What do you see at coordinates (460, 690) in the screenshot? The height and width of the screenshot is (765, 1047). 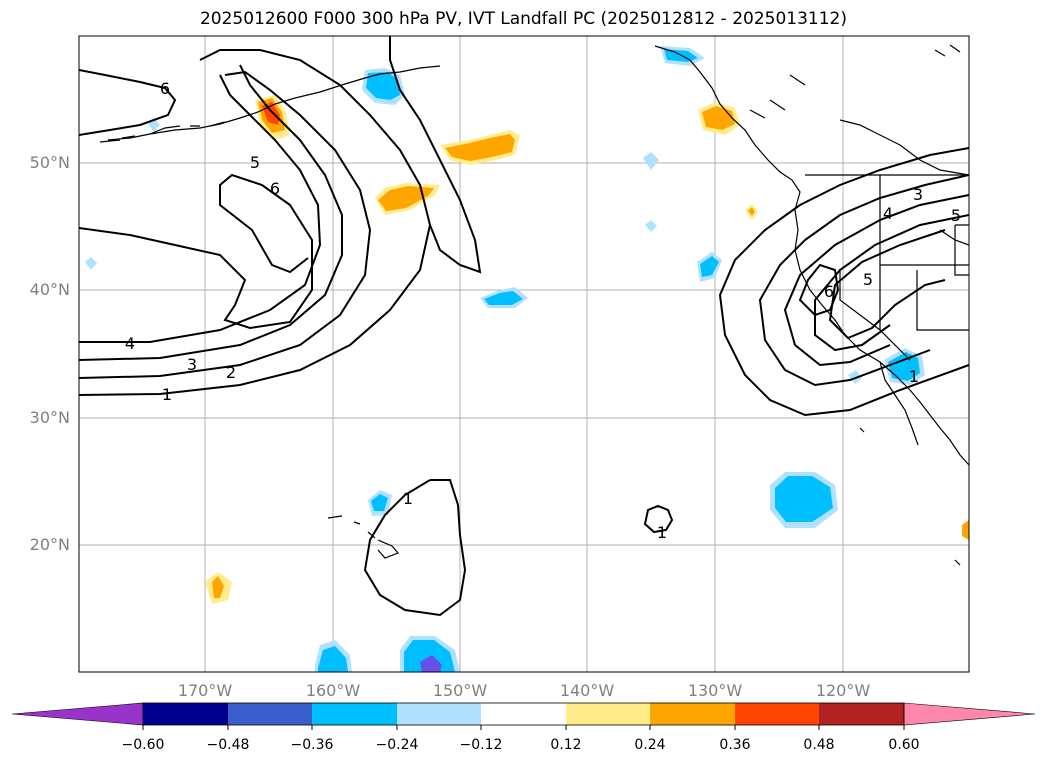 I see `lon-label: 150°W` at bounding box center [460, 690].